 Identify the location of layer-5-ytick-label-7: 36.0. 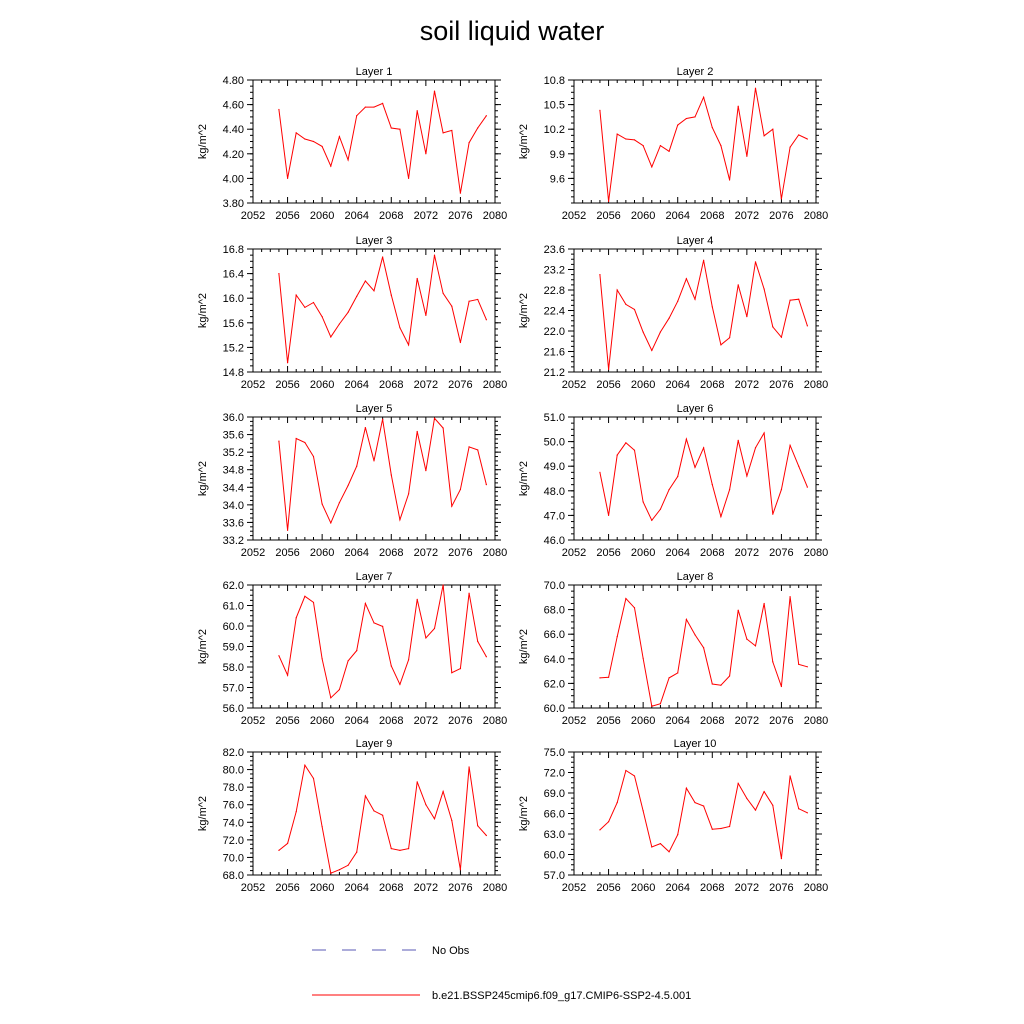
(233, 418).